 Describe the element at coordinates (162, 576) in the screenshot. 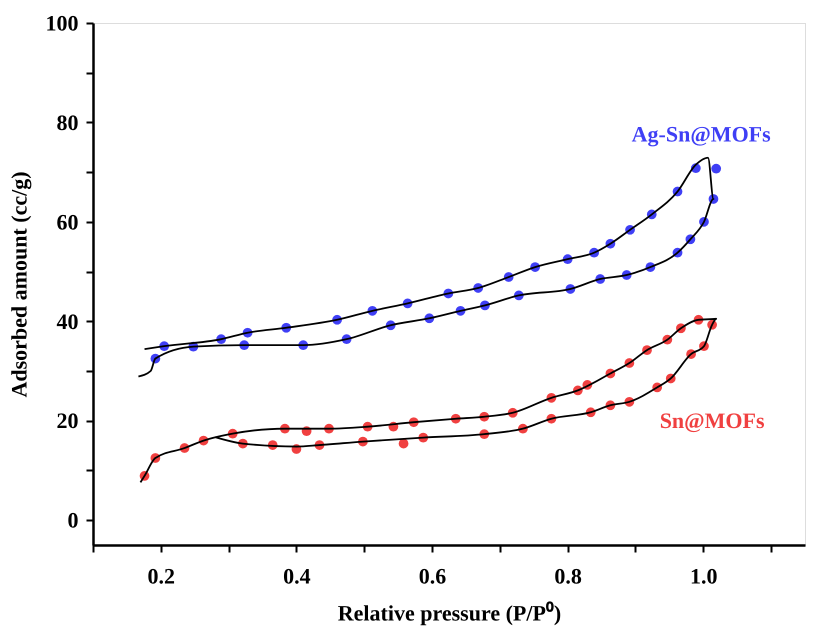

I see `x-tick-label: 0.2` at that location.